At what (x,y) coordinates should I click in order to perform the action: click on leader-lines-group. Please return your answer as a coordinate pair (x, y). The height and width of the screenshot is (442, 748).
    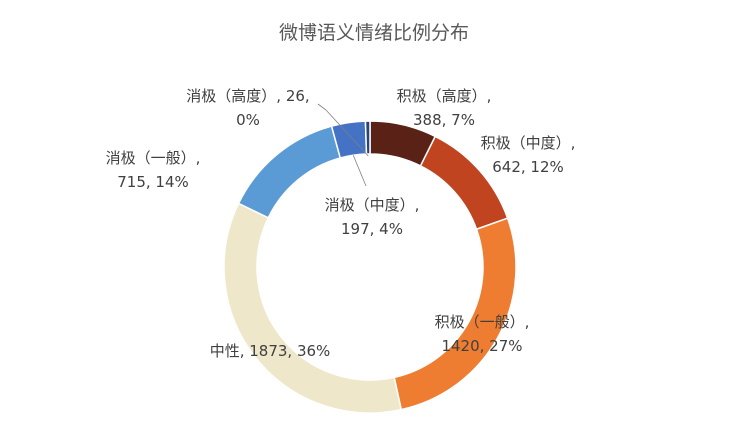
    Looking at the image, I should click on (343, 145).